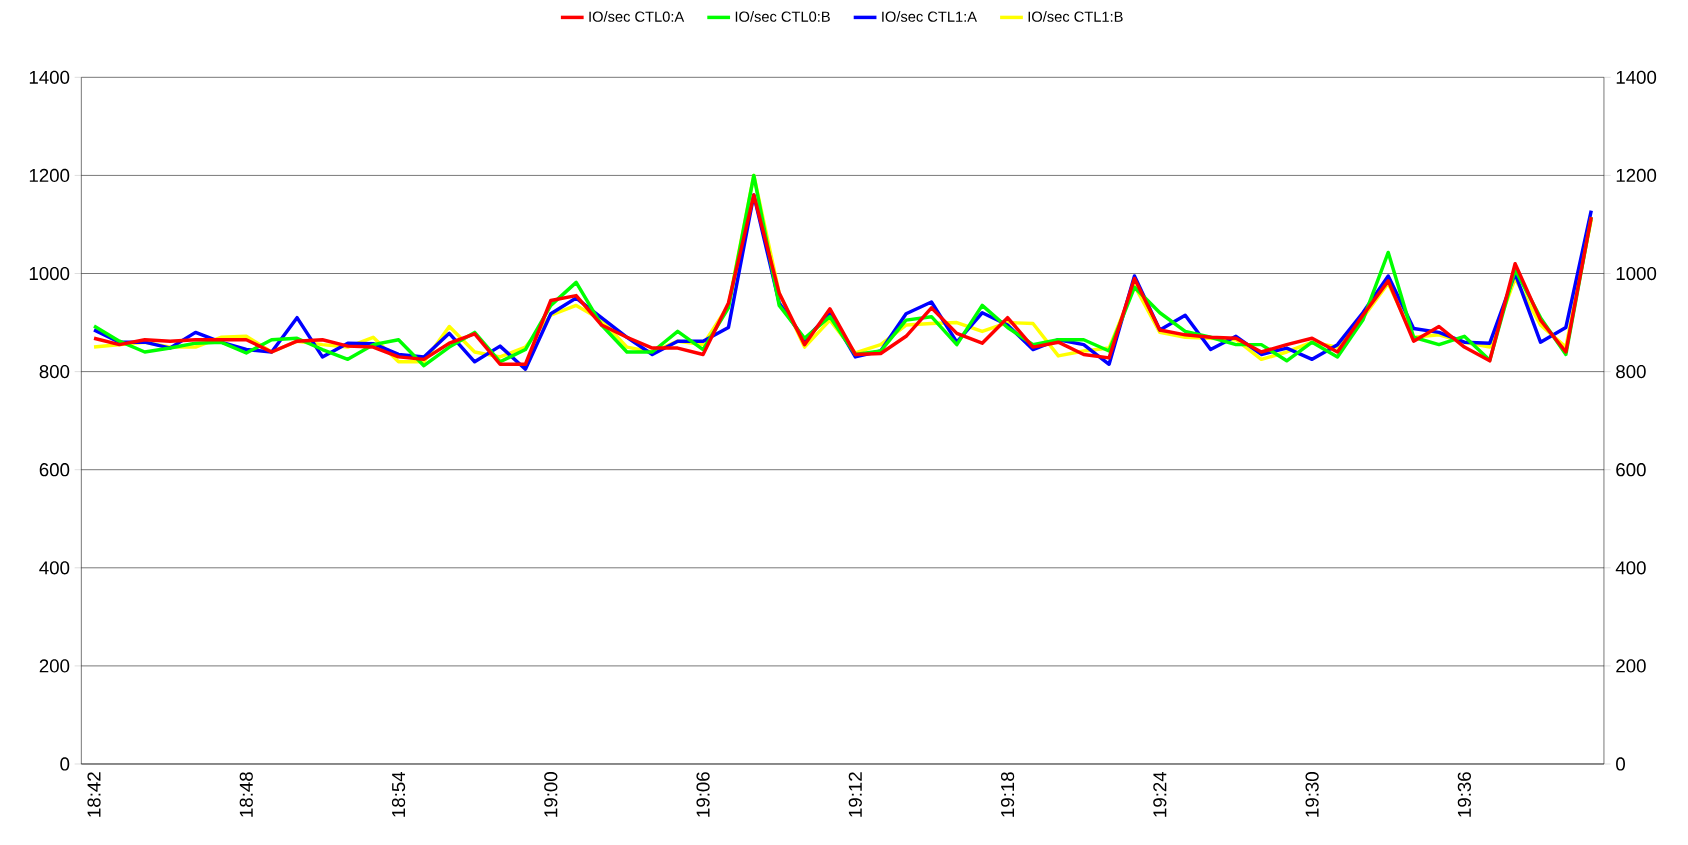 The height and width of the screenshot is (845, 1688). What do you see at coordinates (54, 666) in the screenshot?
I see `y-tick-label: 200` at bounding box center [54, 666].